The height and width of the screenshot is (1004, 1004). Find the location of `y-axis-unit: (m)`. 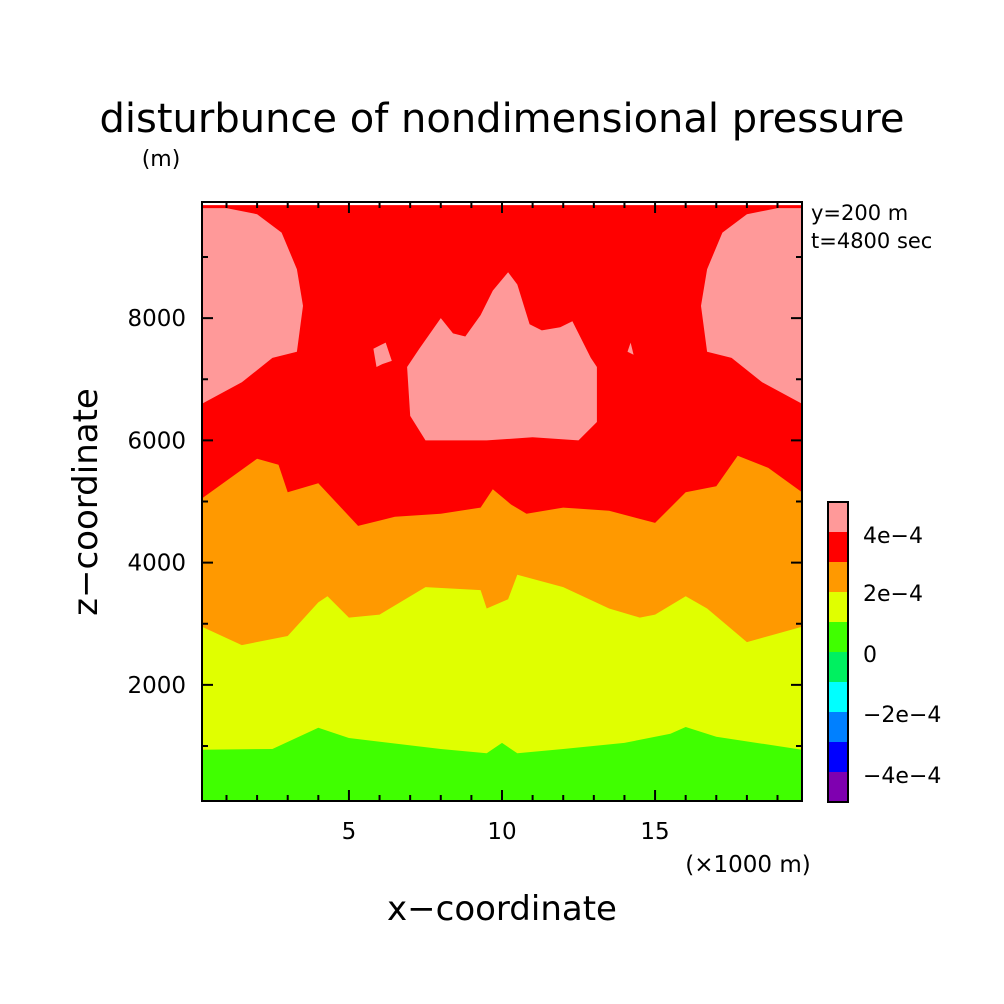

y-axis-unit: (m) is located at coordinates (161, 159).